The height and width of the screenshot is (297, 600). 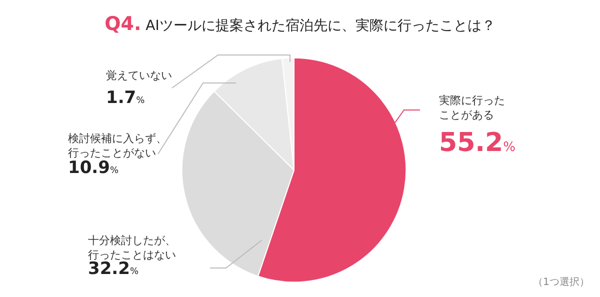 I want to click on slice-label: 実際に行ったことがある, so click(x=472, y=108).